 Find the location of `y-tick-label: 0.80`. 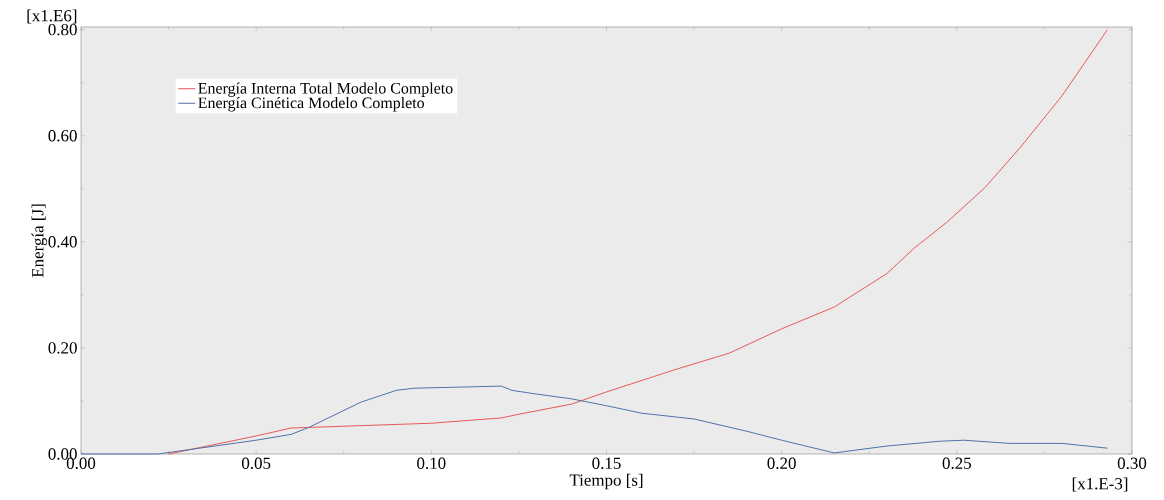

y-tick-label: 0.80 is located at coordinates (62, 29).